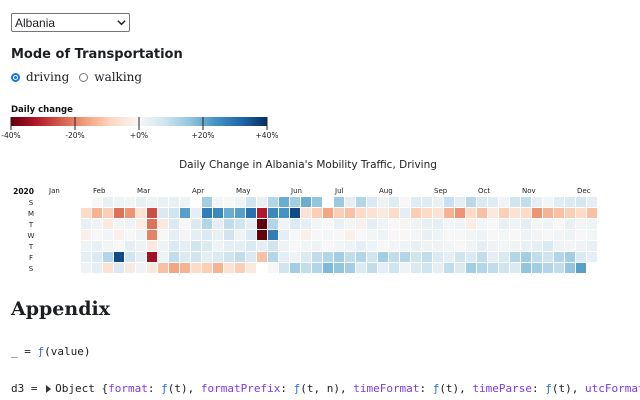  Describe the element at coordinates (40, 77) in the screenshot. I see `radio-driving: driving` at that location.